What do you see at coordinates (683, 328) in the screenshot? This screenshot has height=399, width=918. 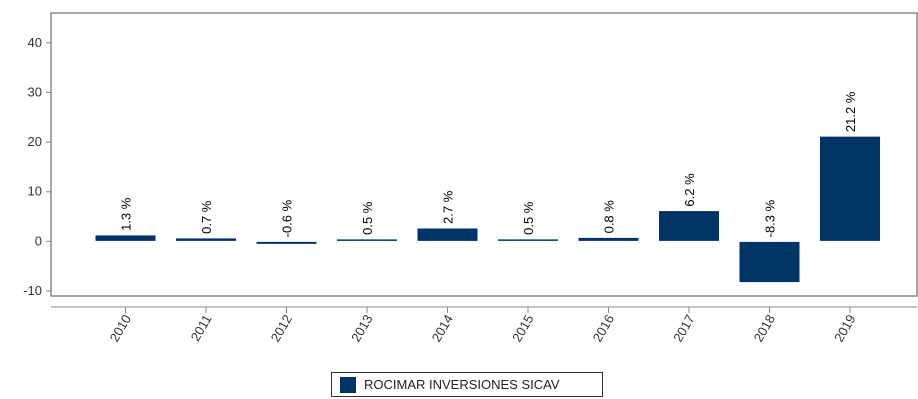 I see `x-tick-label: 2017` at bounding box center [683, 328].